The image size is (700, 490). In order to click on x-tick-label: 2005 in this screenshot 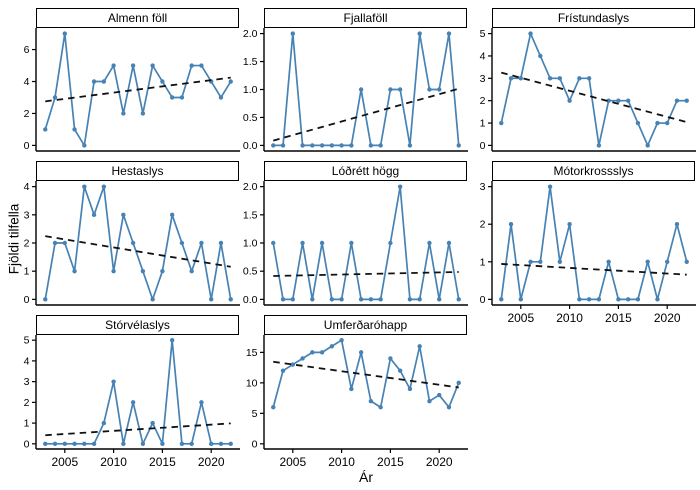, I will do `click(520, 318)`.